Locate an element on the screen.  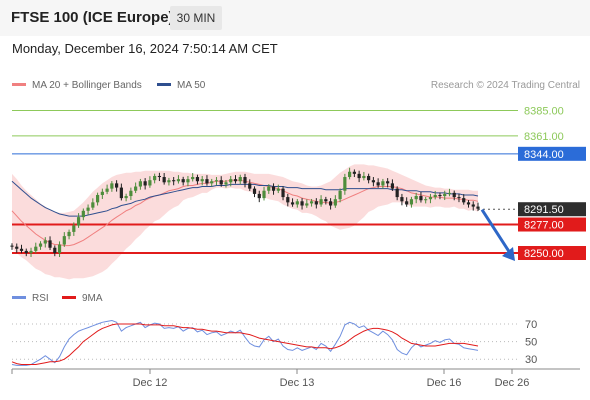
time-tick-label: Dec 26 is located at coordinates (512, 383).